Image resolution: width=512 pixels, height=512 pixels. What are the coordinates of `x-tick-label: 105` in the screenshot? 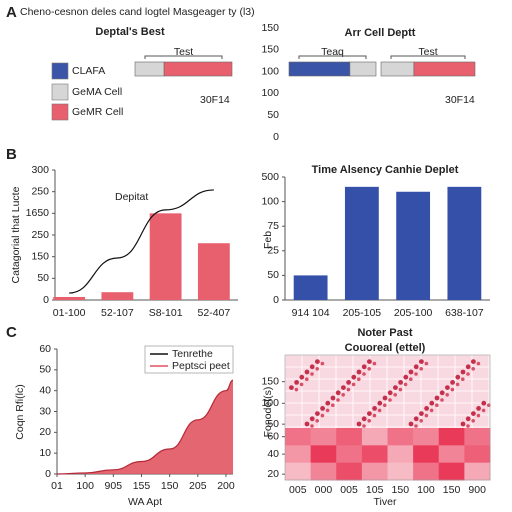 It's located at (375, 490).